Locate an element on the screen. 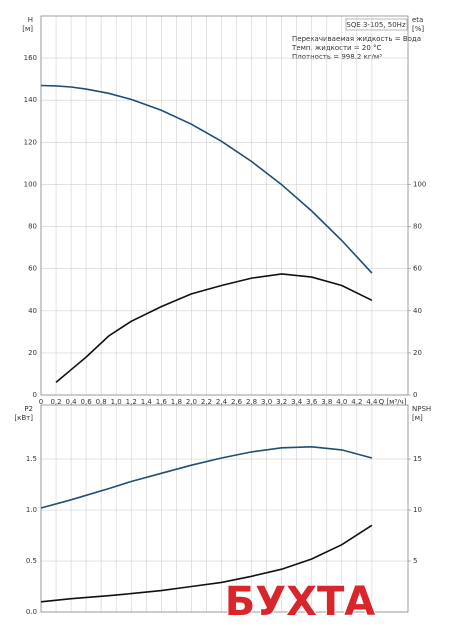 The image size is (453, 640). y-tick-label: 120 is located at coordinates (30, 142).